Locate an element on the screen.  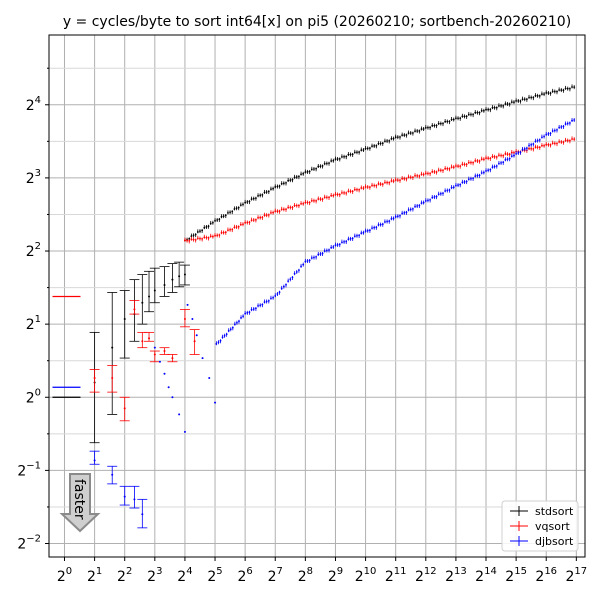
x-tick-label: 28 is located at coordinates (305, 575).